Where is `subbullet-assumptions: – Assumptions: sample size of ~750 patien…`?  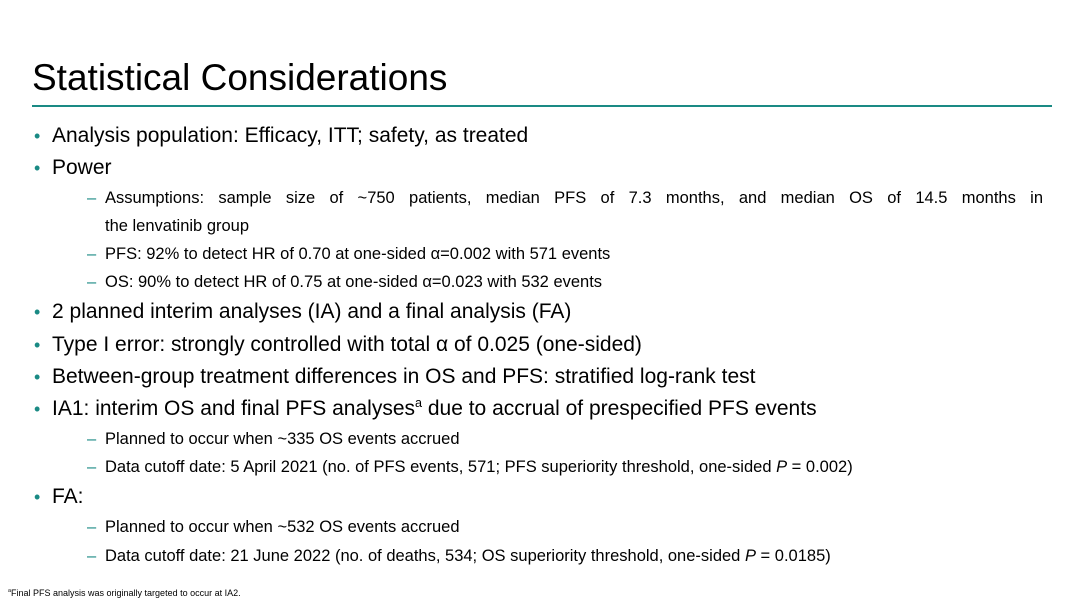 subbullet-assumptions: – Assumptions: sample size of ~750 patien… is located at coordinates (565, 198).